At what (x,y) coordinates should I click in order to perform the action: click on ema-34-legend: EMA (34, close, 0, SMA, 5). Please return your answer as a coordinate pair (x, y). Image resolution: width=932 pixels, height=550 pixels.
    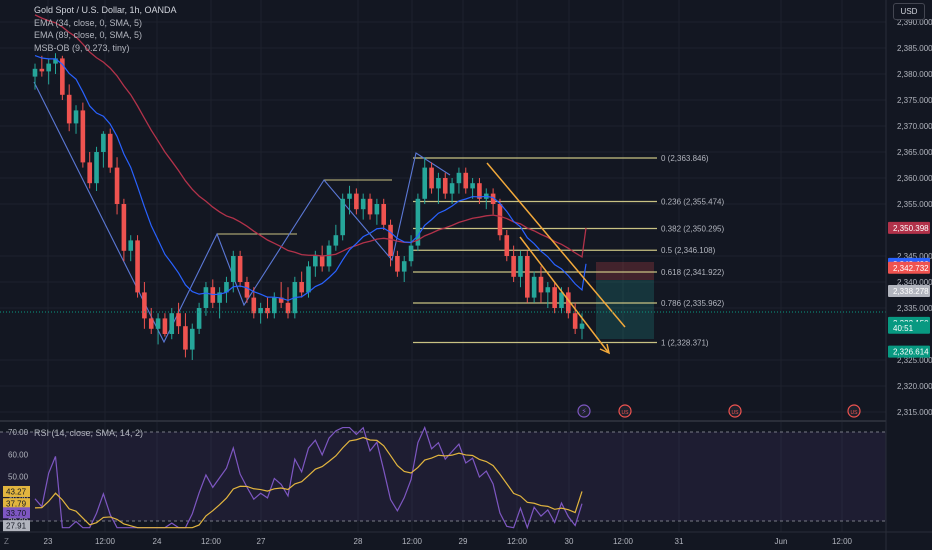
    Looking at the image, I should click on (88, 22).